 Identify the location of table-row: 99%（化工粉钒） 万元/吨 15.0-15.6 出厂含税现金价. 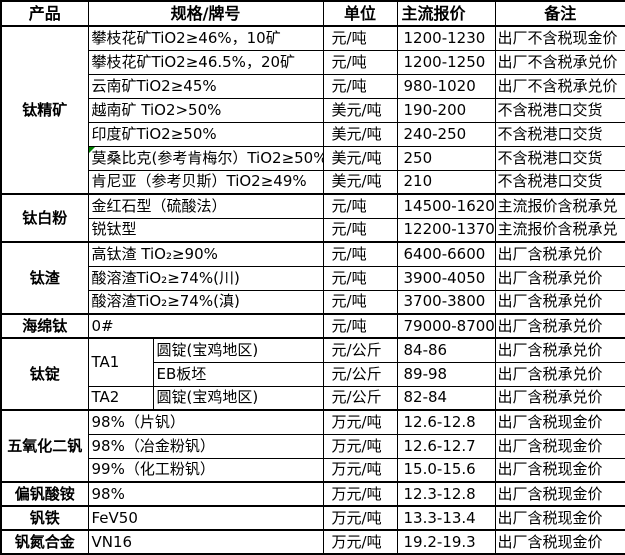
(313, 470).